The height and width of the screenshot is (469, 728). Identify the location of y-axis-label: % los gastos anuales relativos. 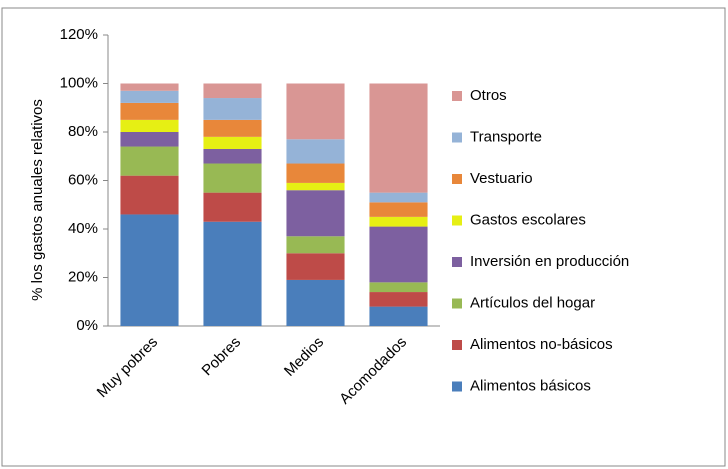
(37, 200).